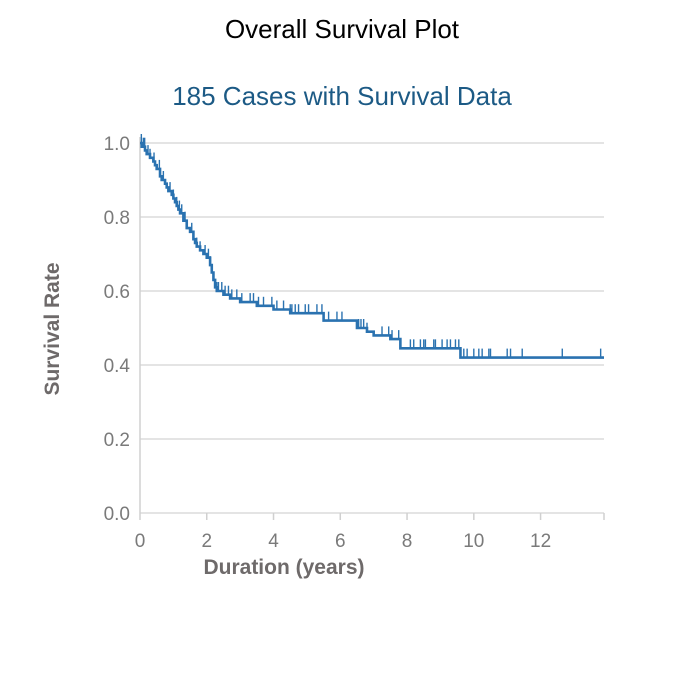  I want to click on y-tick-label: 0.4, so click(117, 366).